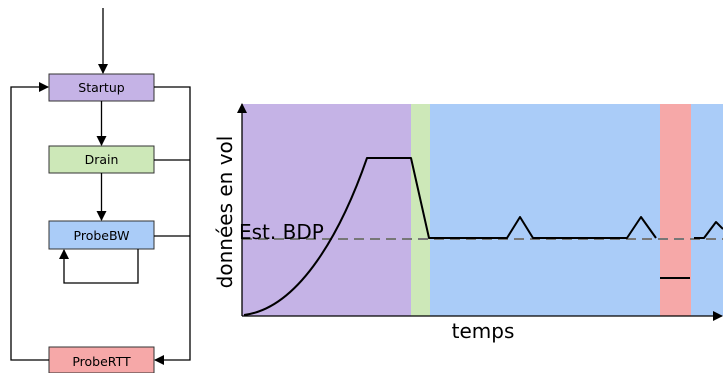 The image size is (723, 373). I want to click on startup-state-label: Startup, so click(101, 87).